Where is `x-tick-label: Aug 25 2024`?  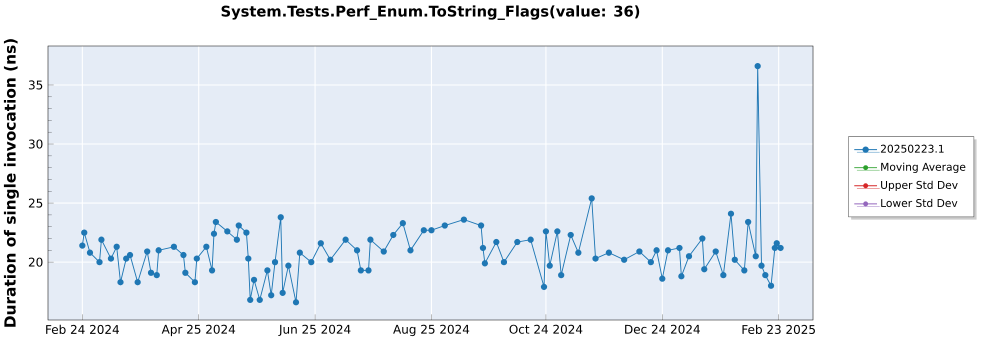 x-tick-label: Aug 25 2024 is located at coordinates (431, 330).